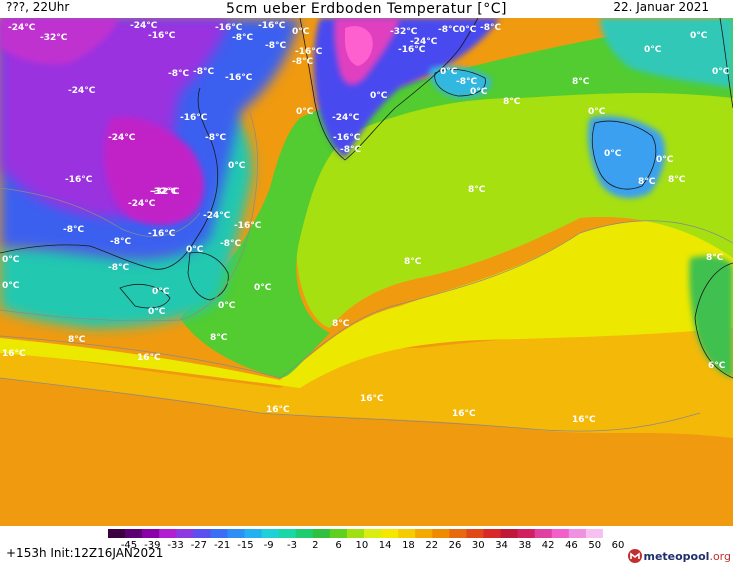 This screenshot has width=733, height=566. What do you see at coordinates (717, 366) in the screenshot?
I see `temp-label: 6°C` at bounding box center [717, 366].